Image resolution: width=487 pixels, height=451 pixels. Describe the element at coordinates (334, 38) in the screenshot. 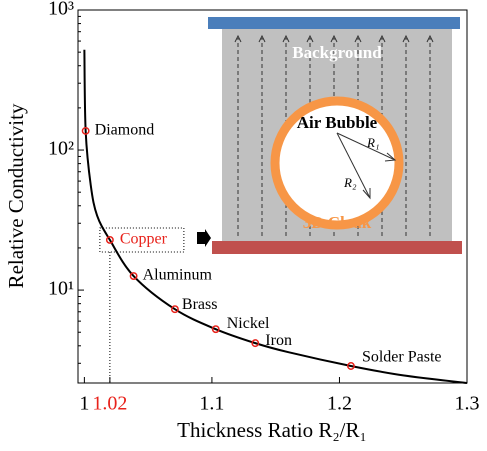

I see `arrow-heads` at that location.